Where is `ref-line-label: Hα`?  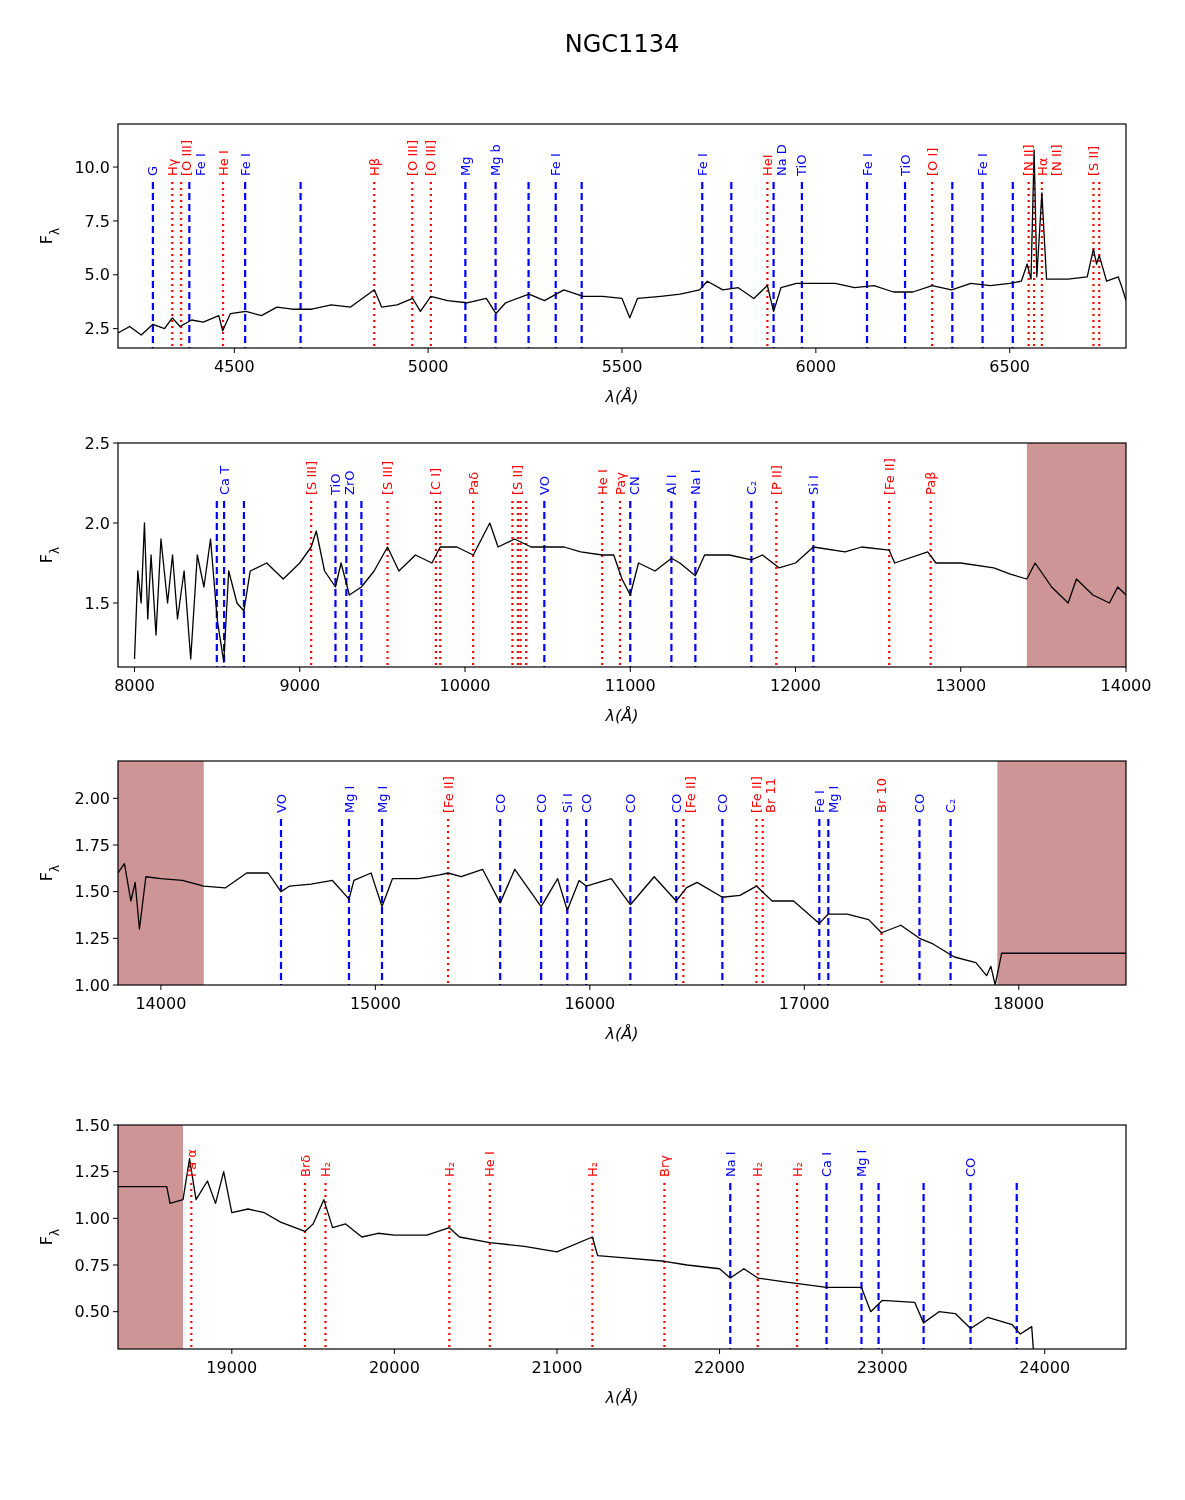 ref-line-label: Hα is located at coordinates (1043, 166).